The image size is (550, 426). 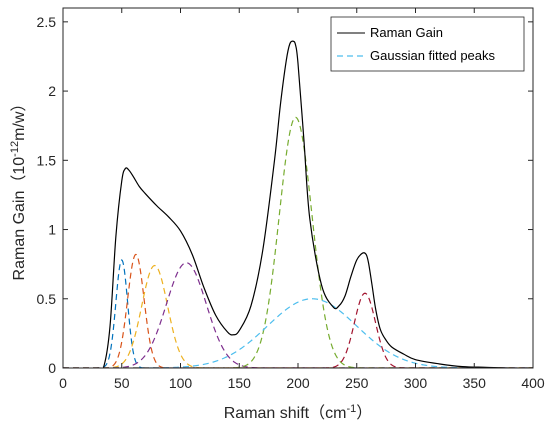 I want to click on x-axis-title: Raman shift（cm-1）, so click(x=298, y=412).